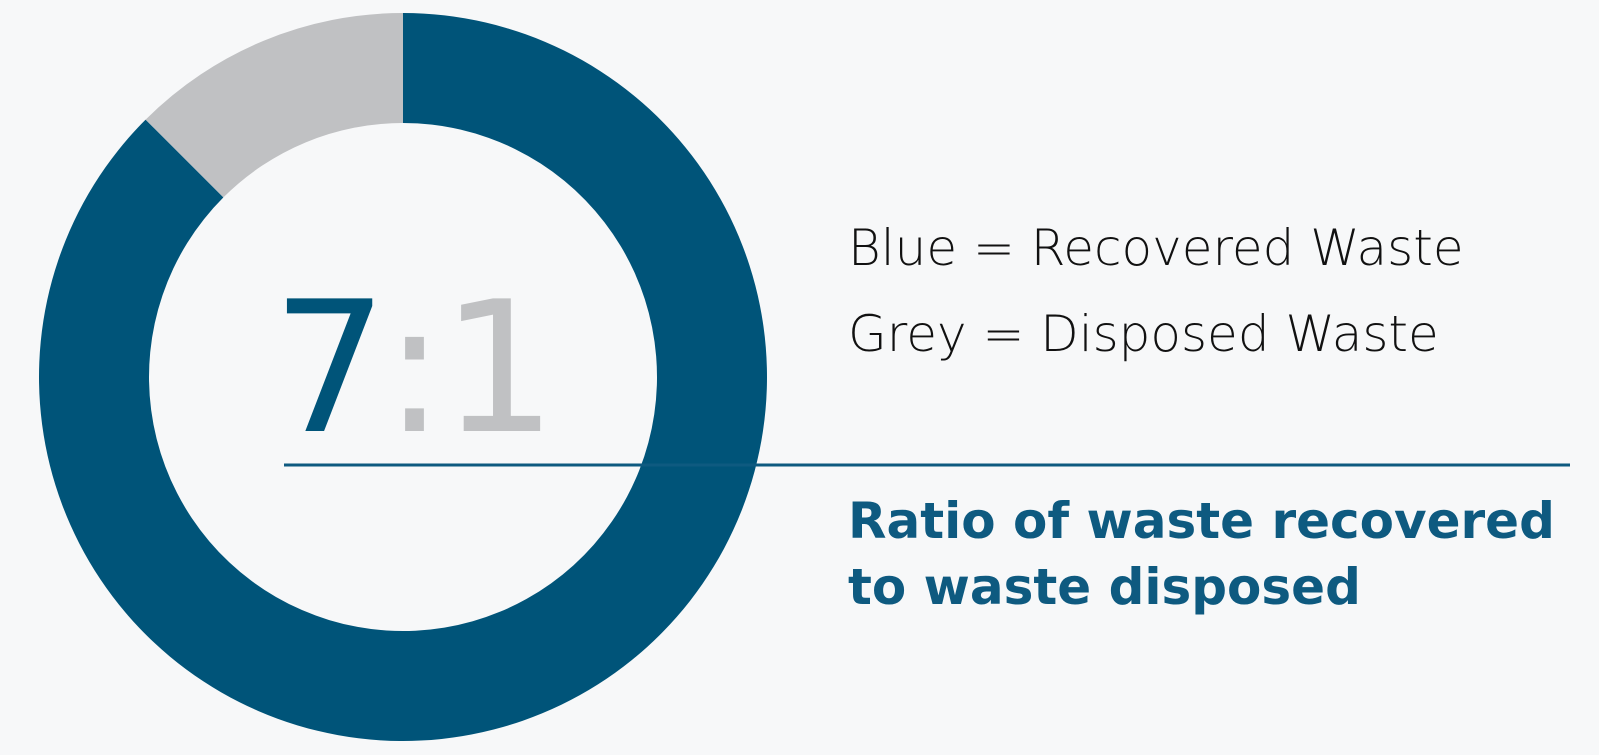 This screenshot has height=755, width=1599. Describe the element at coordinates (274, 105) in the screenshot. I see `donut-slice-disposed-waste` at that location.